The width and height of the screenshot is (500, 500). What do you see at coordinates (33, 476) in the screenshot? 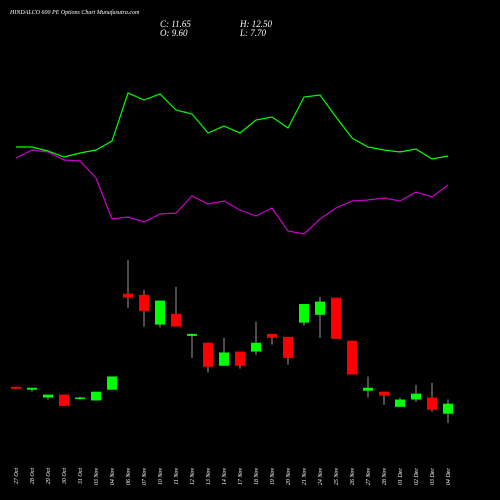
I see `x-tick-label: 28 Oct` at bounding box center [33, 476].